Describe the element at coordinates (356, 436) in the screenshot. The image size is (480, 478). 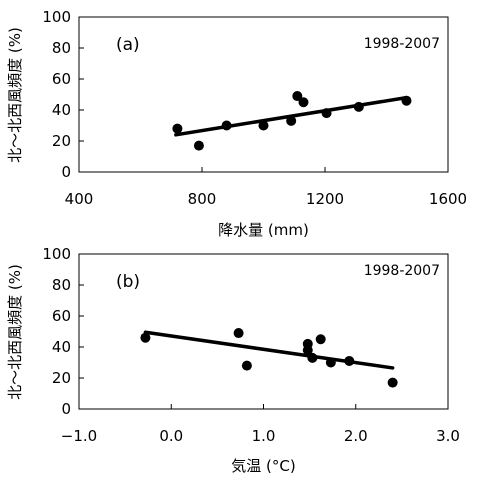
I see `x-tick-label: 2.0` at that location.